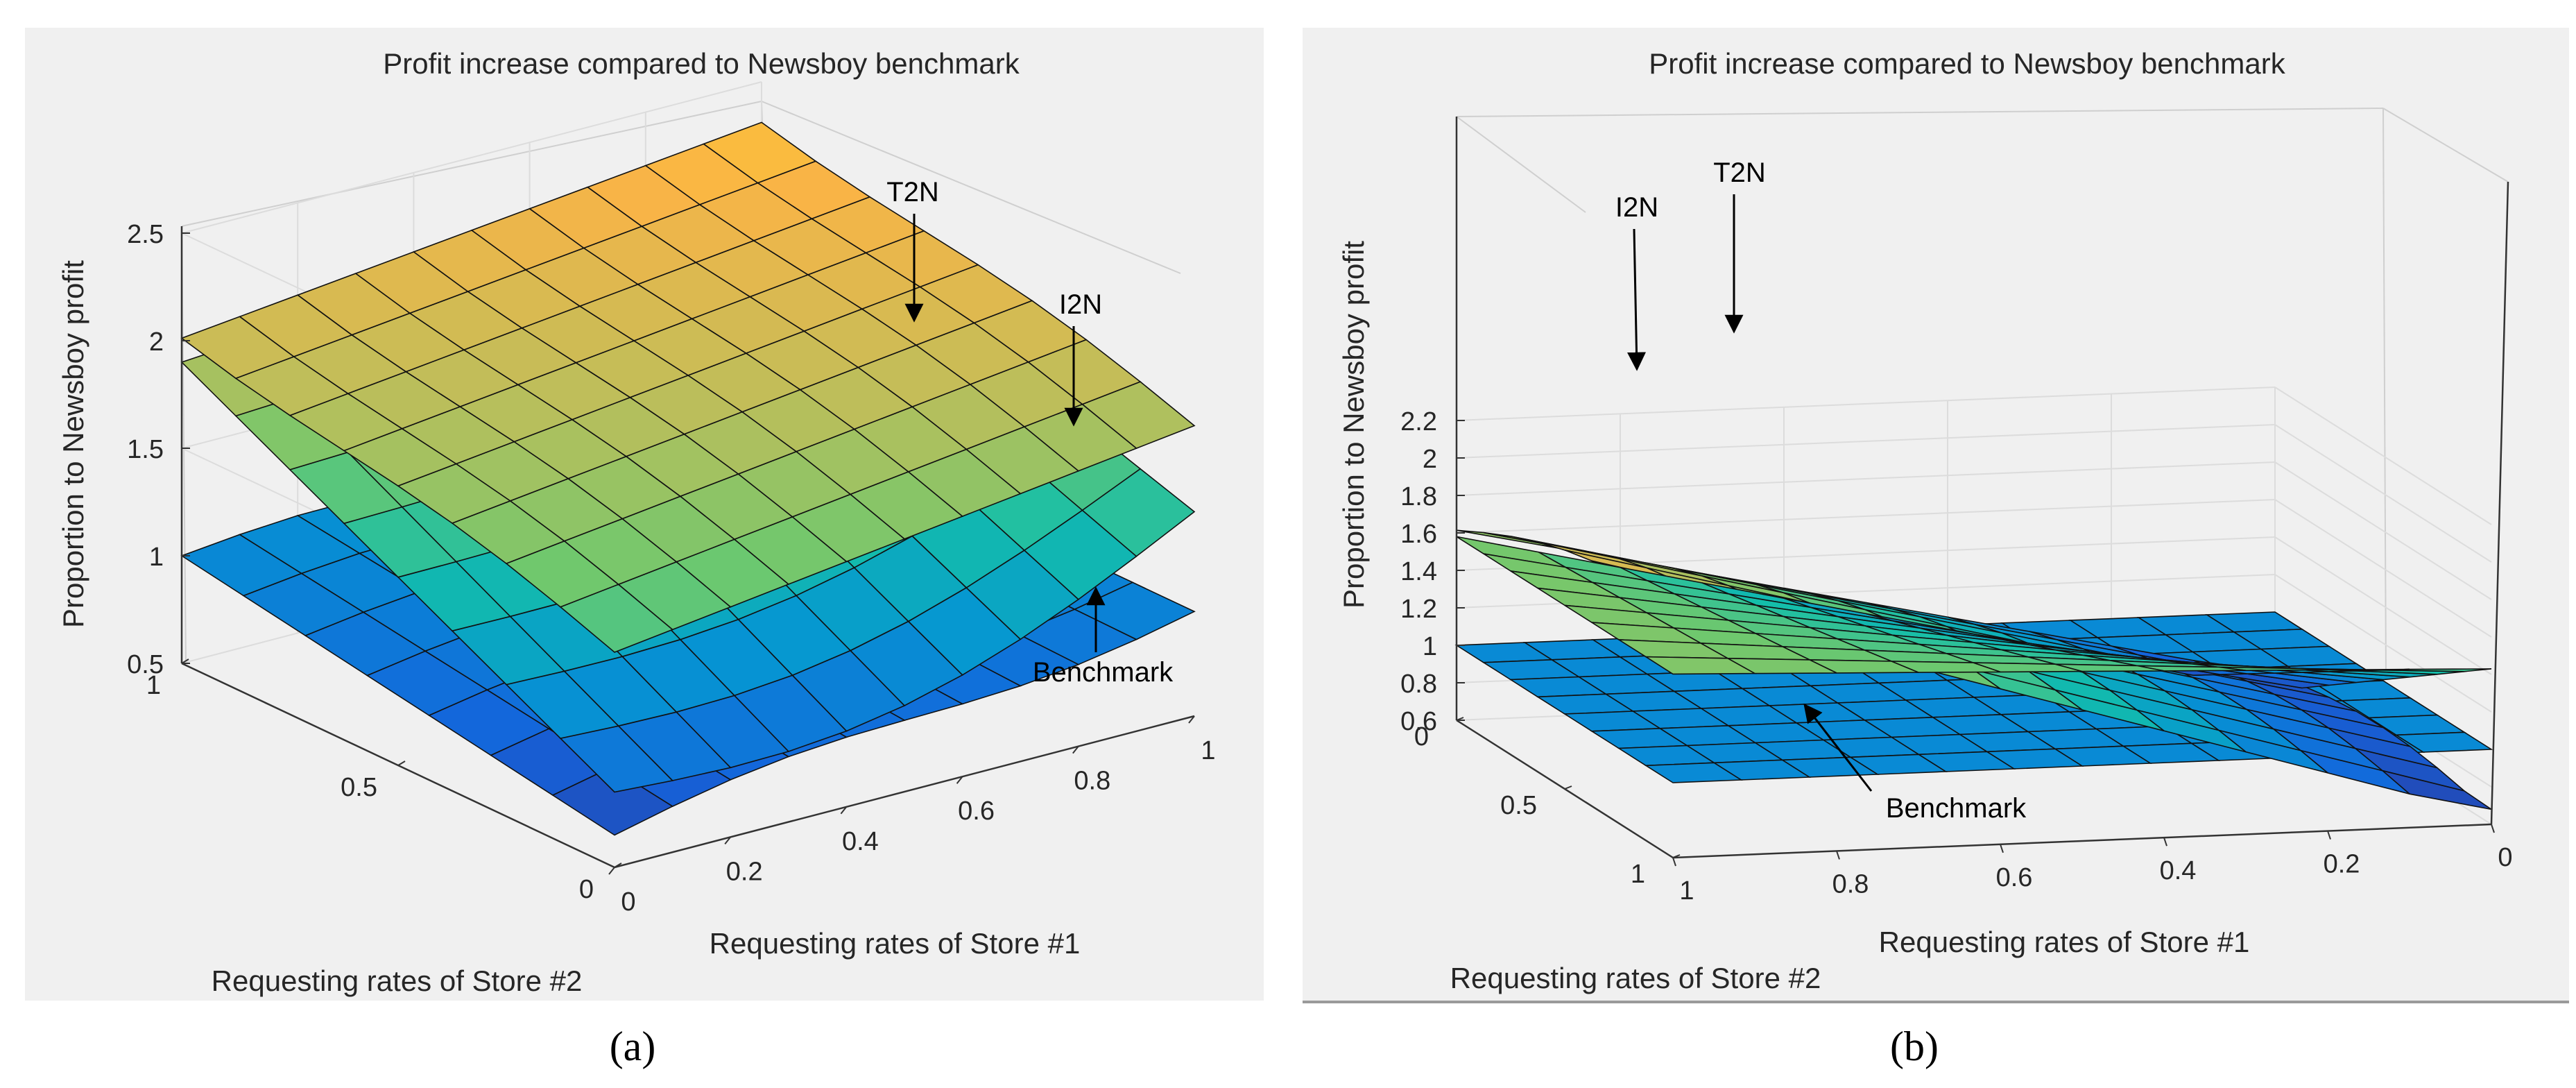 Image resolution: width=2576 pixels, height=1088 pixels. I want to click on surface-t2n-a-cell, so click(237, 348).